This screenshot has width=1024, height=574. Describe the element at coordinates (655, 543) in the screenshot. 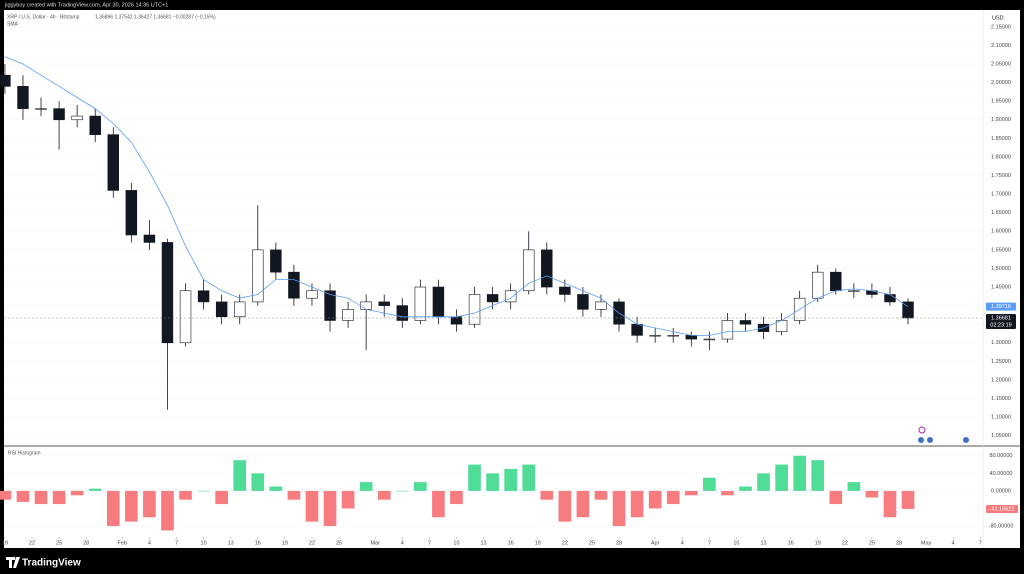

I see `x-tick-label: Apr` at that location.